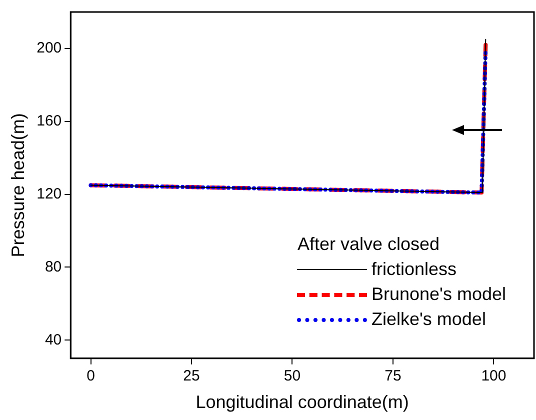  Describe the element at coordinates (292, 376) in the screenshot. I see `x-tick-label: 50` at that location.